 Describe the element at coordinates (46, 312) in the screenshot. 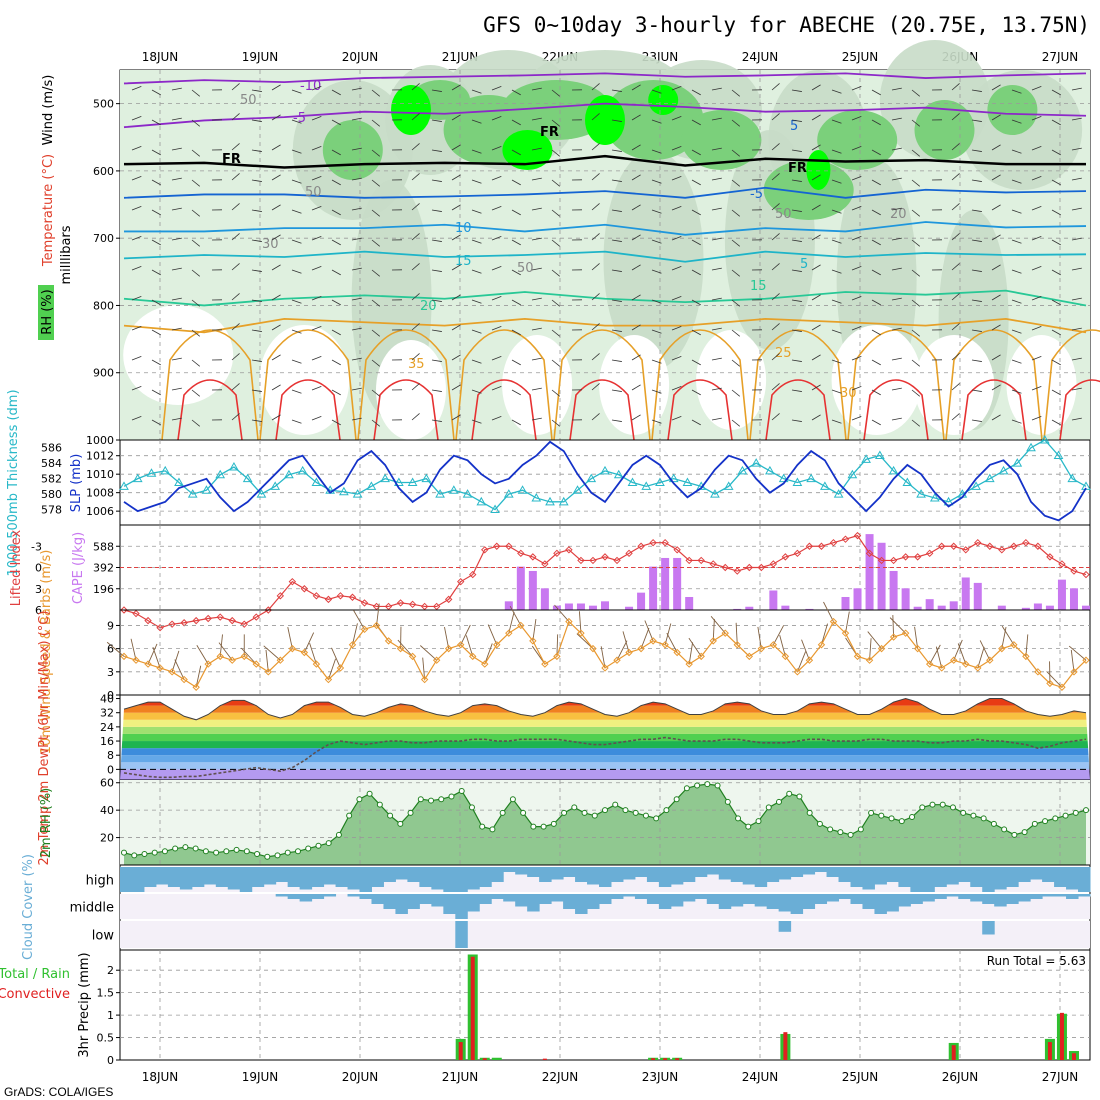

I see `rh-legend-swatch` at that location.